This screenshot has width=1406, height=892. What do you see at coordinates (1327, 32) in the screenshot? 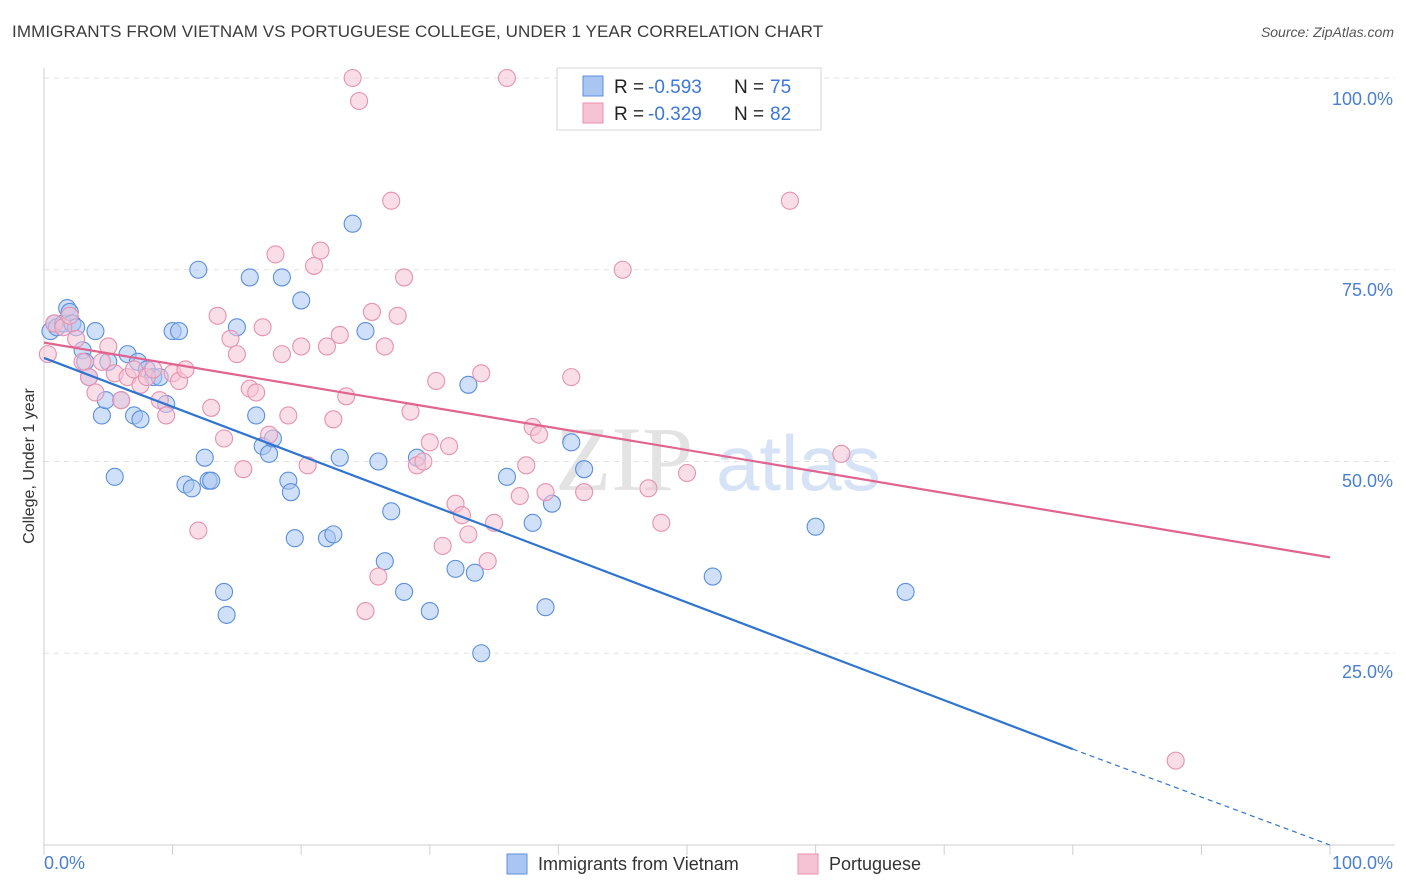
I see `chart-source: Source: ZipAtlas.com` at bounding box center [1327, 32].